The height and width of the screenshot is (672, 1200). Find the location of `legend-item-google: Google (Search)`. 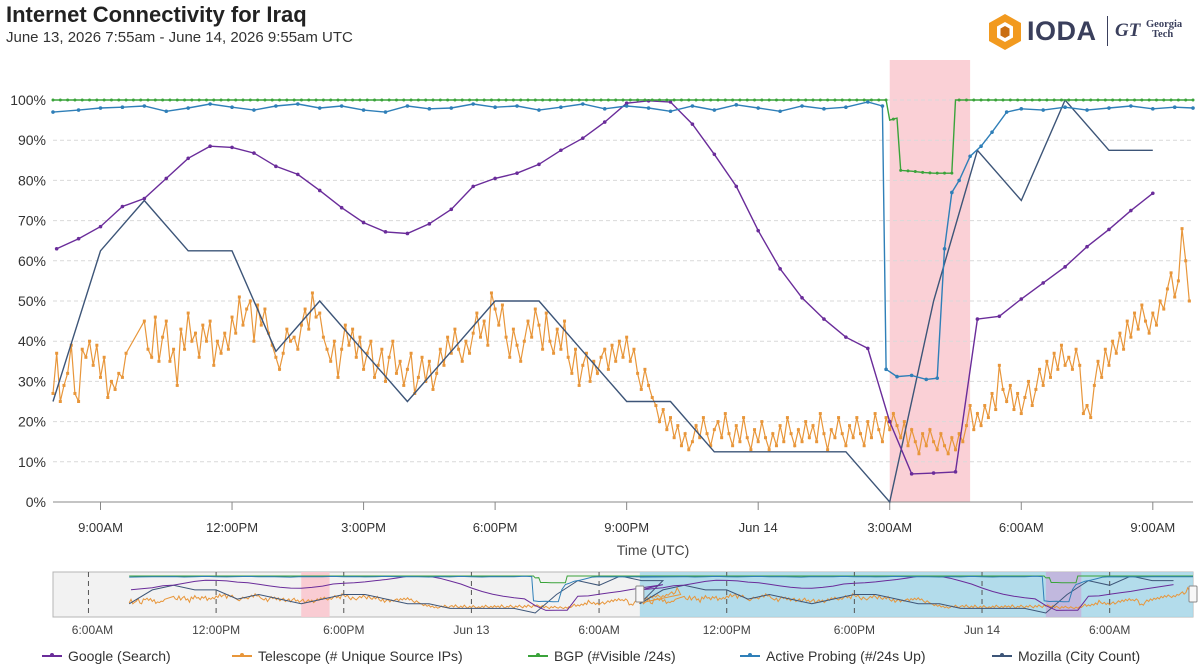

legend-item-google: Google (Search) is located at coordinates (106, 656).